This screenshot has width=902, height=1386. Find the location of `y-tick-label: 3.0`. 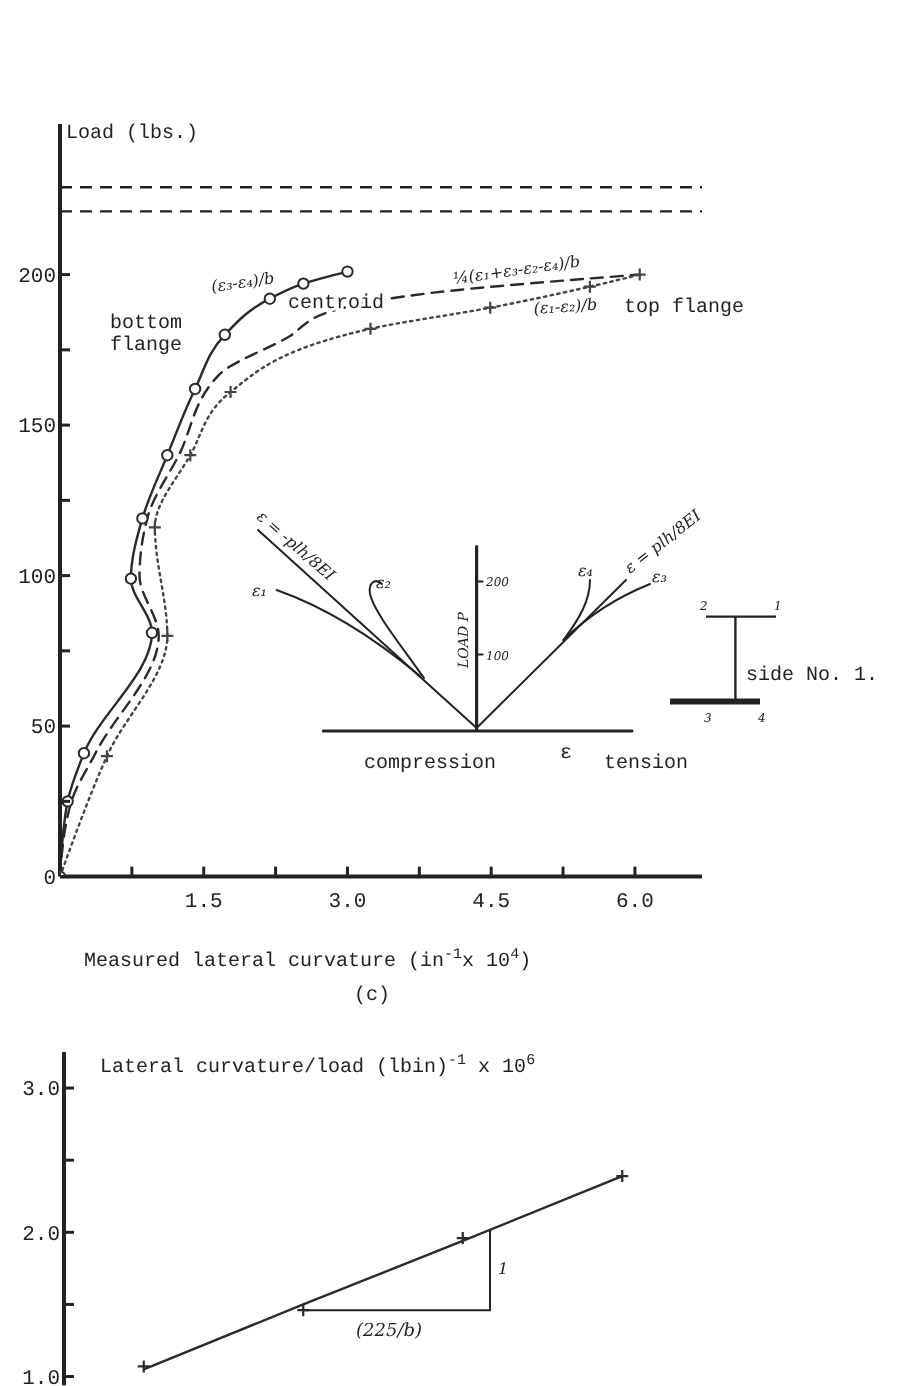

y-tick-label: 3.0 is located at coordinates (41, 1091).